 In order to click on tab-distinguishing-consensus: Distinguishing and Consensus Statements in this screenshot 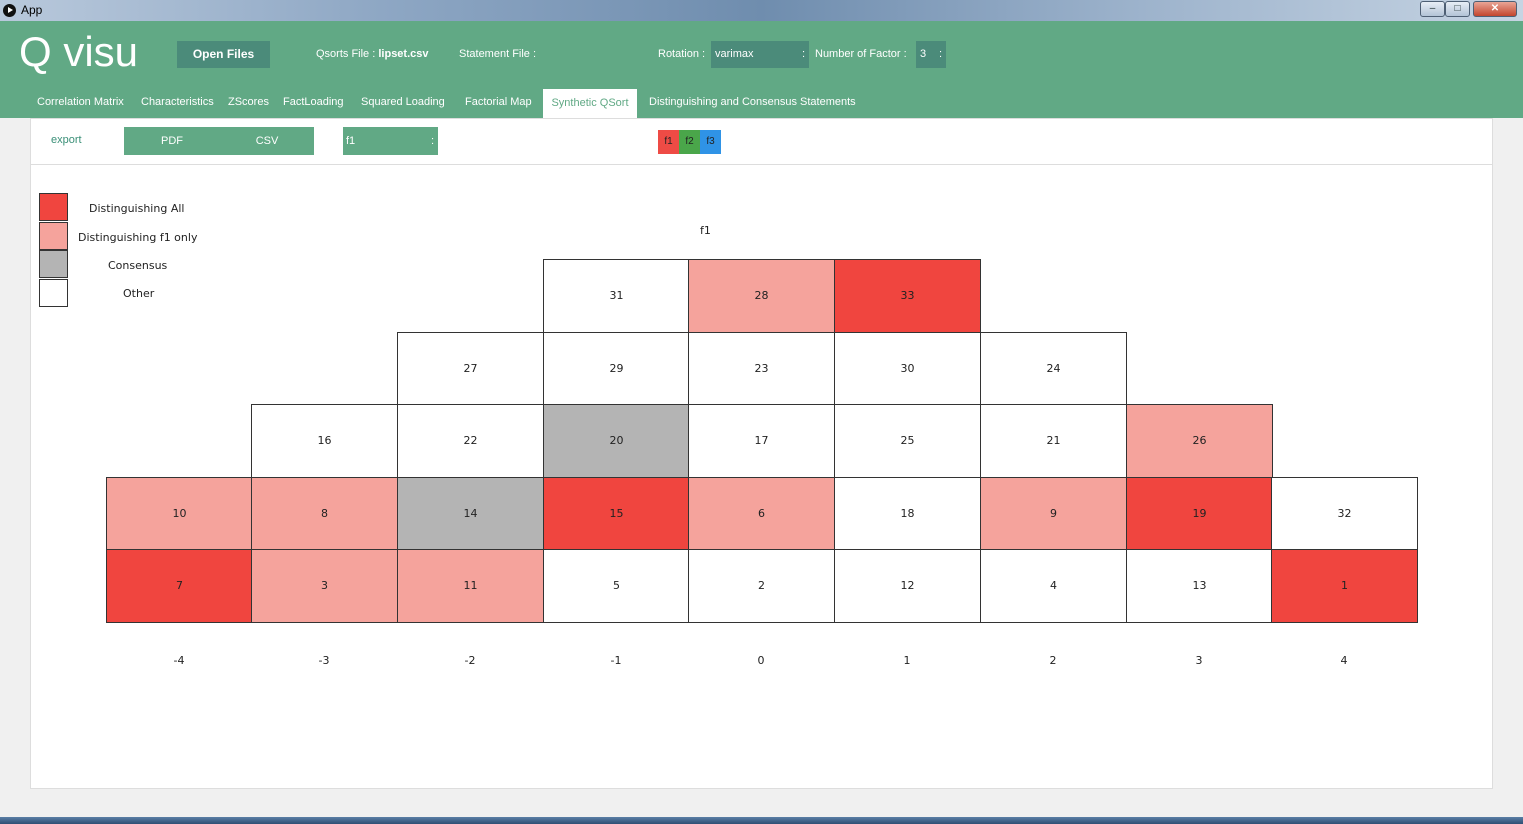, I will do `click(752, 102)`.